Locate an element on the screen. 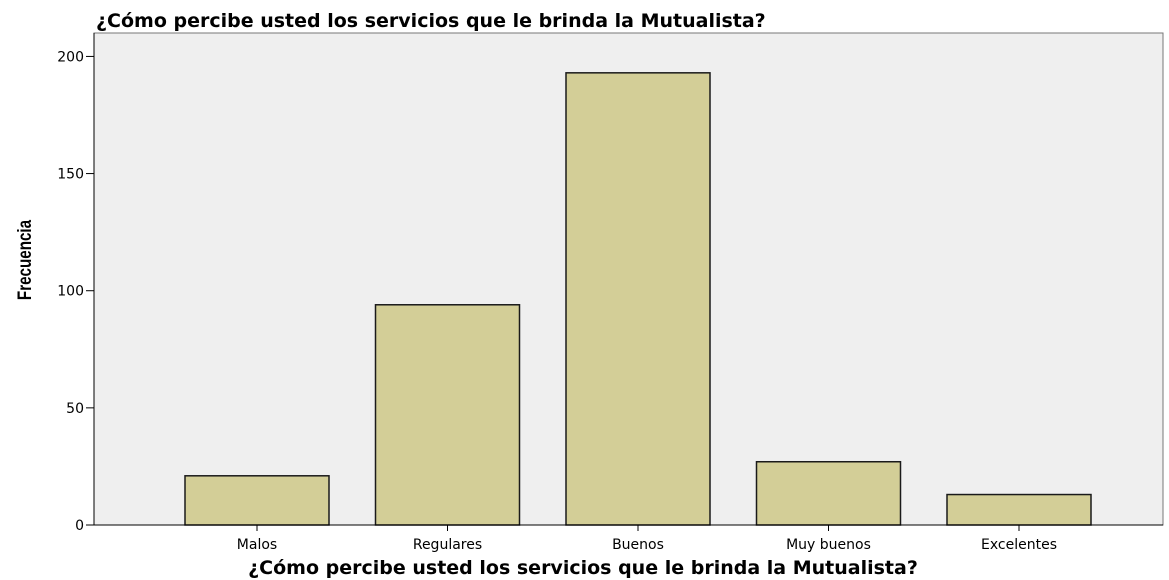 The height and width of the screenshot is (580, 1169). y-tick-label: 200 is located at coordinates (70, 57).